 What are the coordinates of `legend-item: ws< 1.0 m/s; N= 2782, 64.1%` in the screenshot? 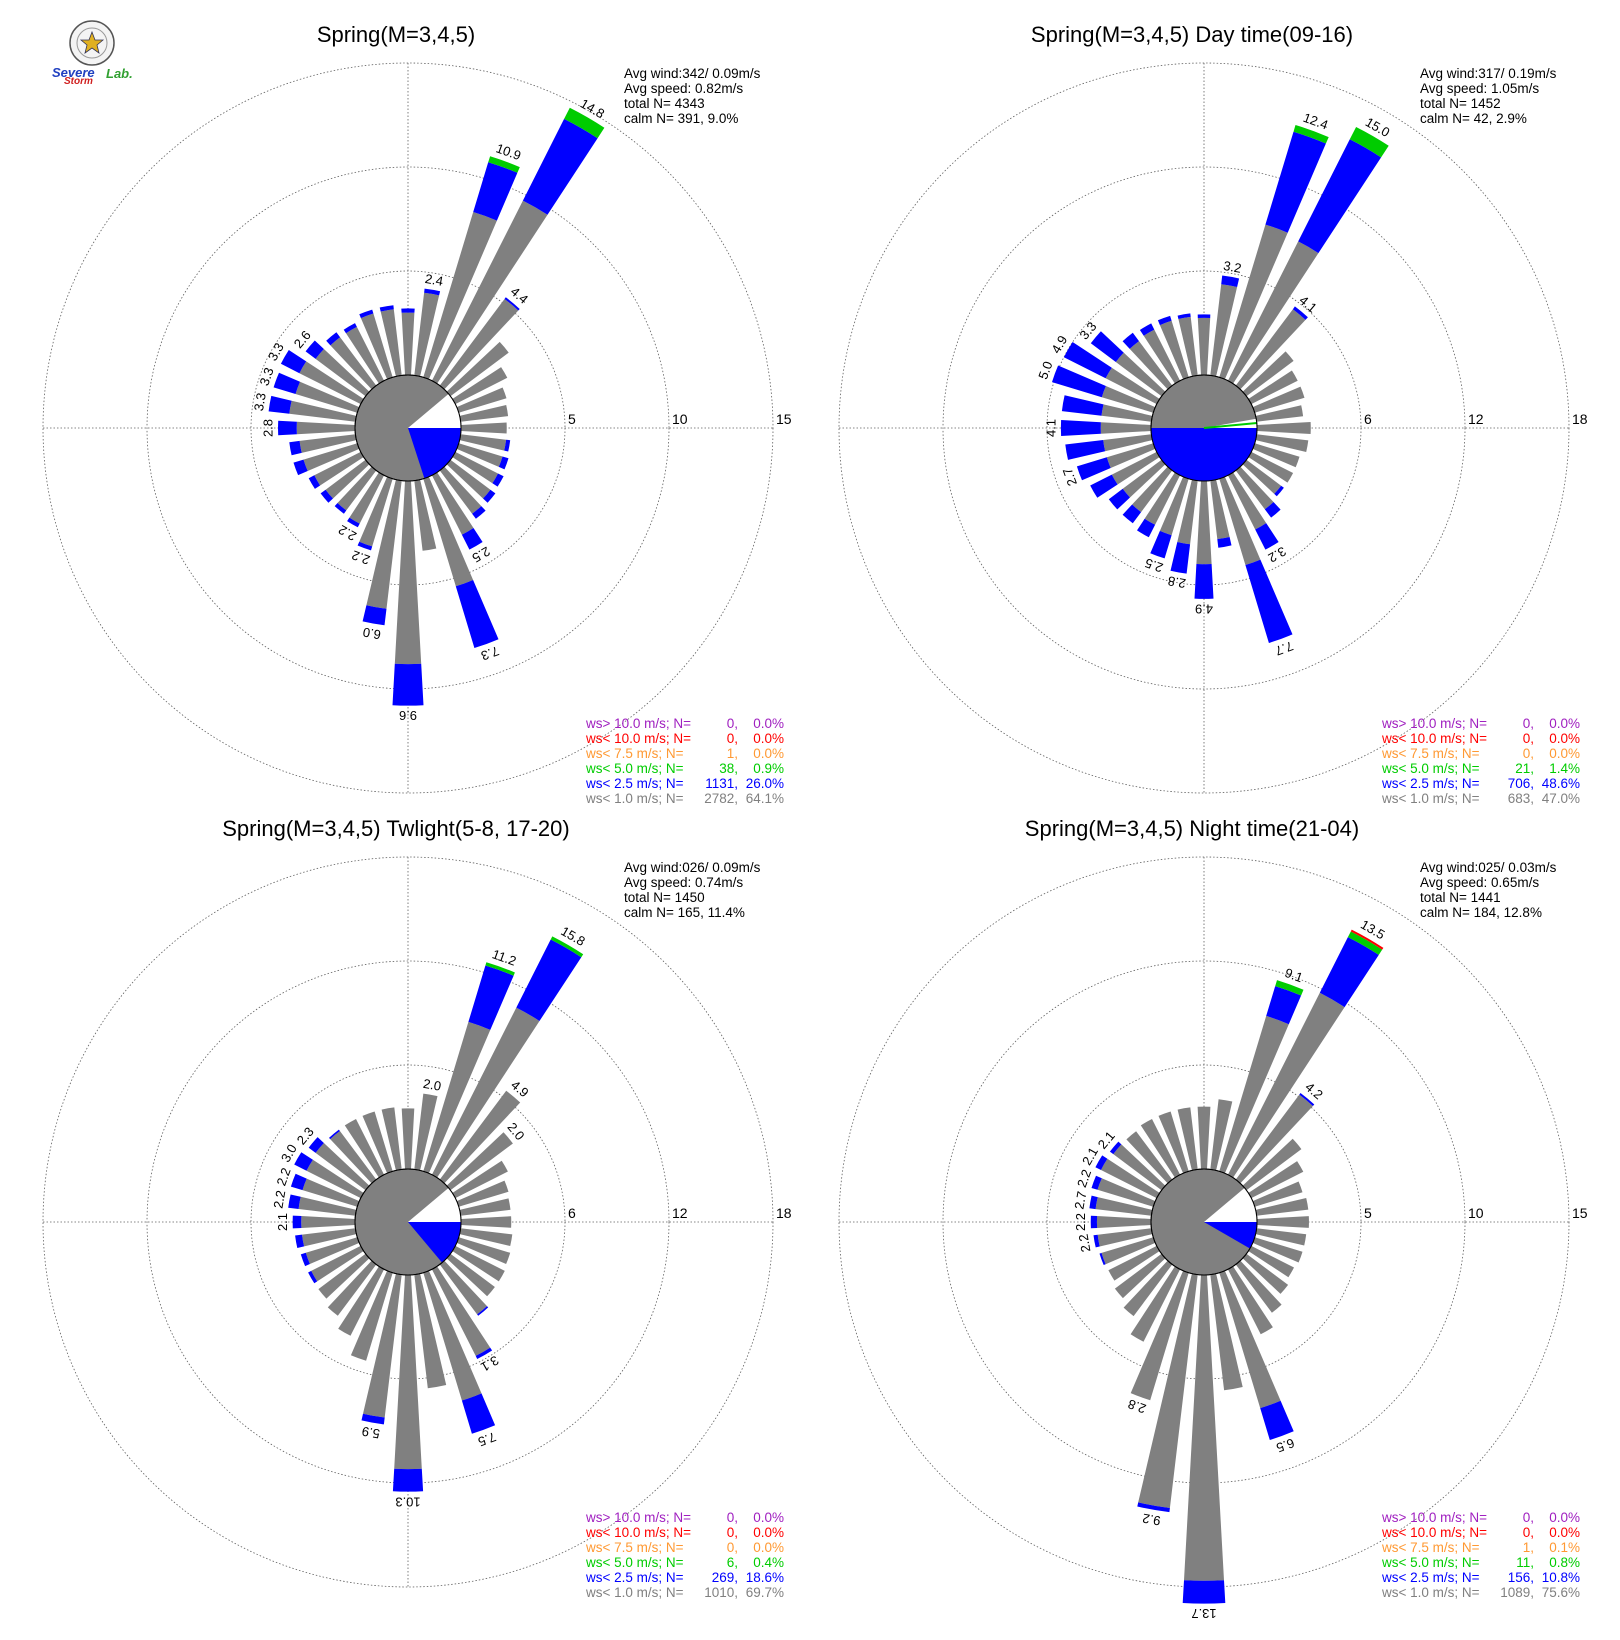 It's located at (684, 798).